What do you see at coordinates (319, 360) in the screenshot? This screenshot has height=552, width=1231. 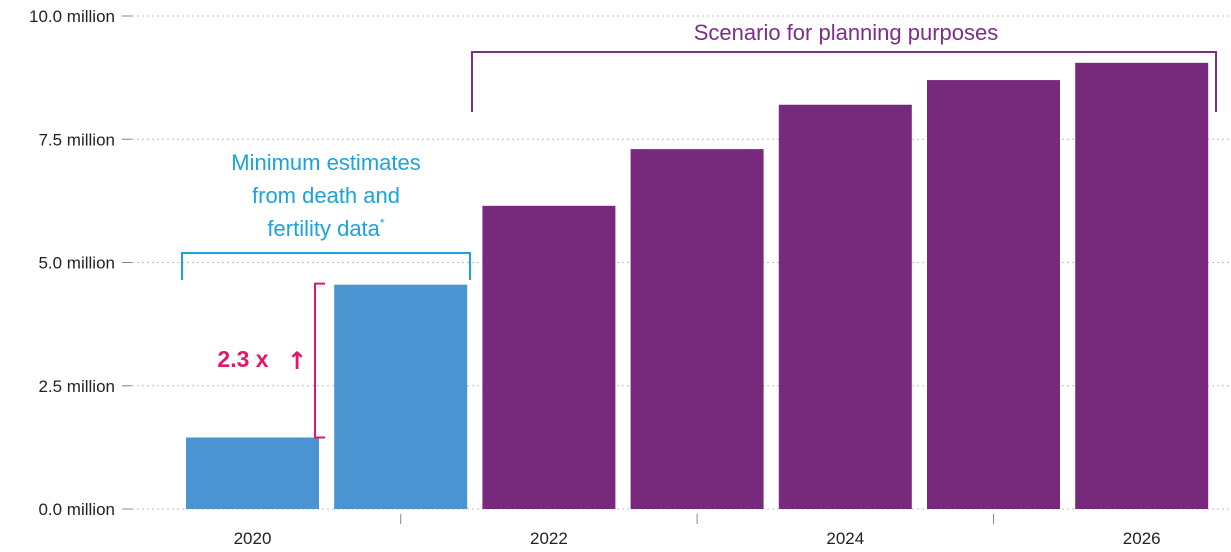 I see `growth-bracket` at bounding box center [319, 360].